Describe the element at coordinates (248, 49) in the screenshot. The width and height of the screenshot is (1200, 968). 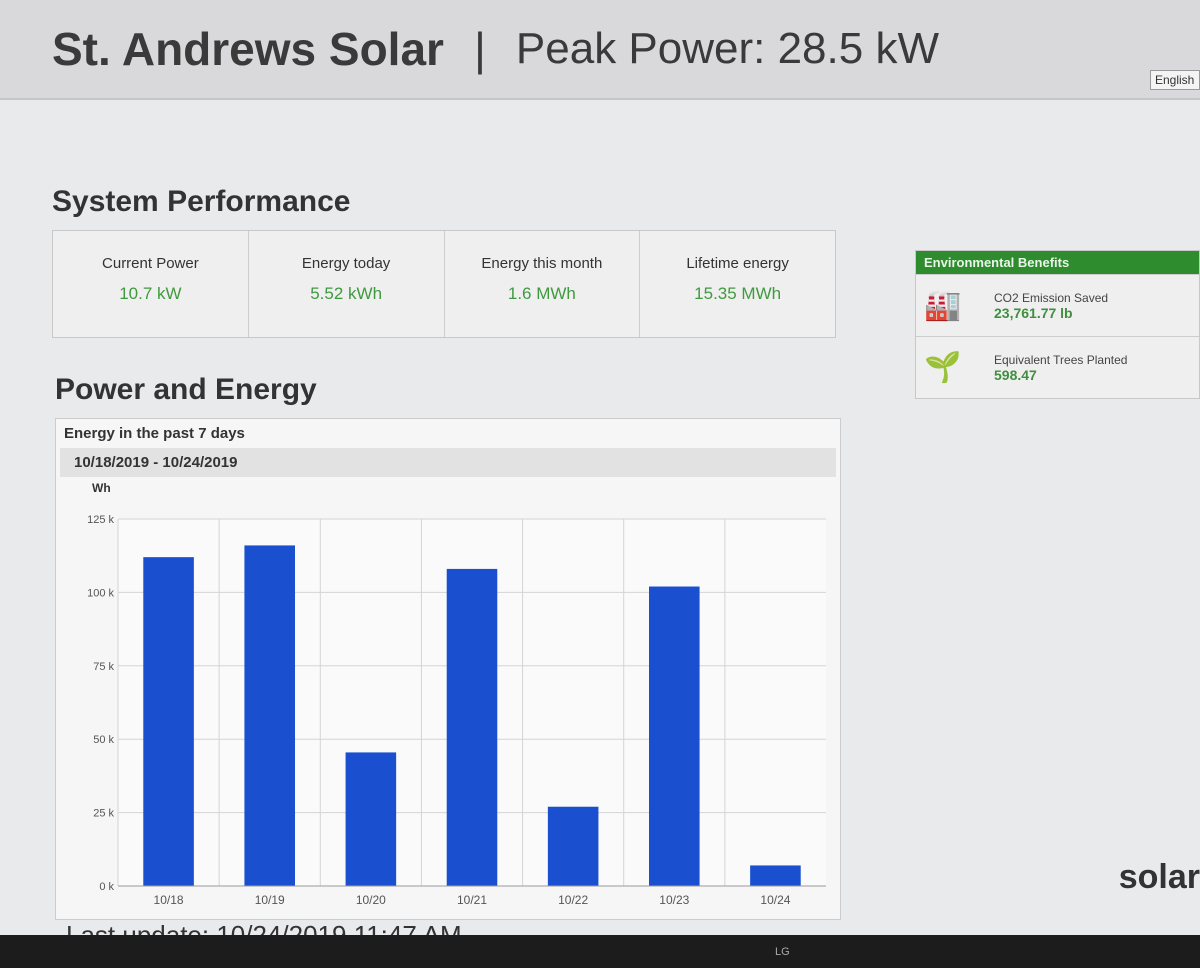
I see `site-name: St. Andrews Solar` at that location.